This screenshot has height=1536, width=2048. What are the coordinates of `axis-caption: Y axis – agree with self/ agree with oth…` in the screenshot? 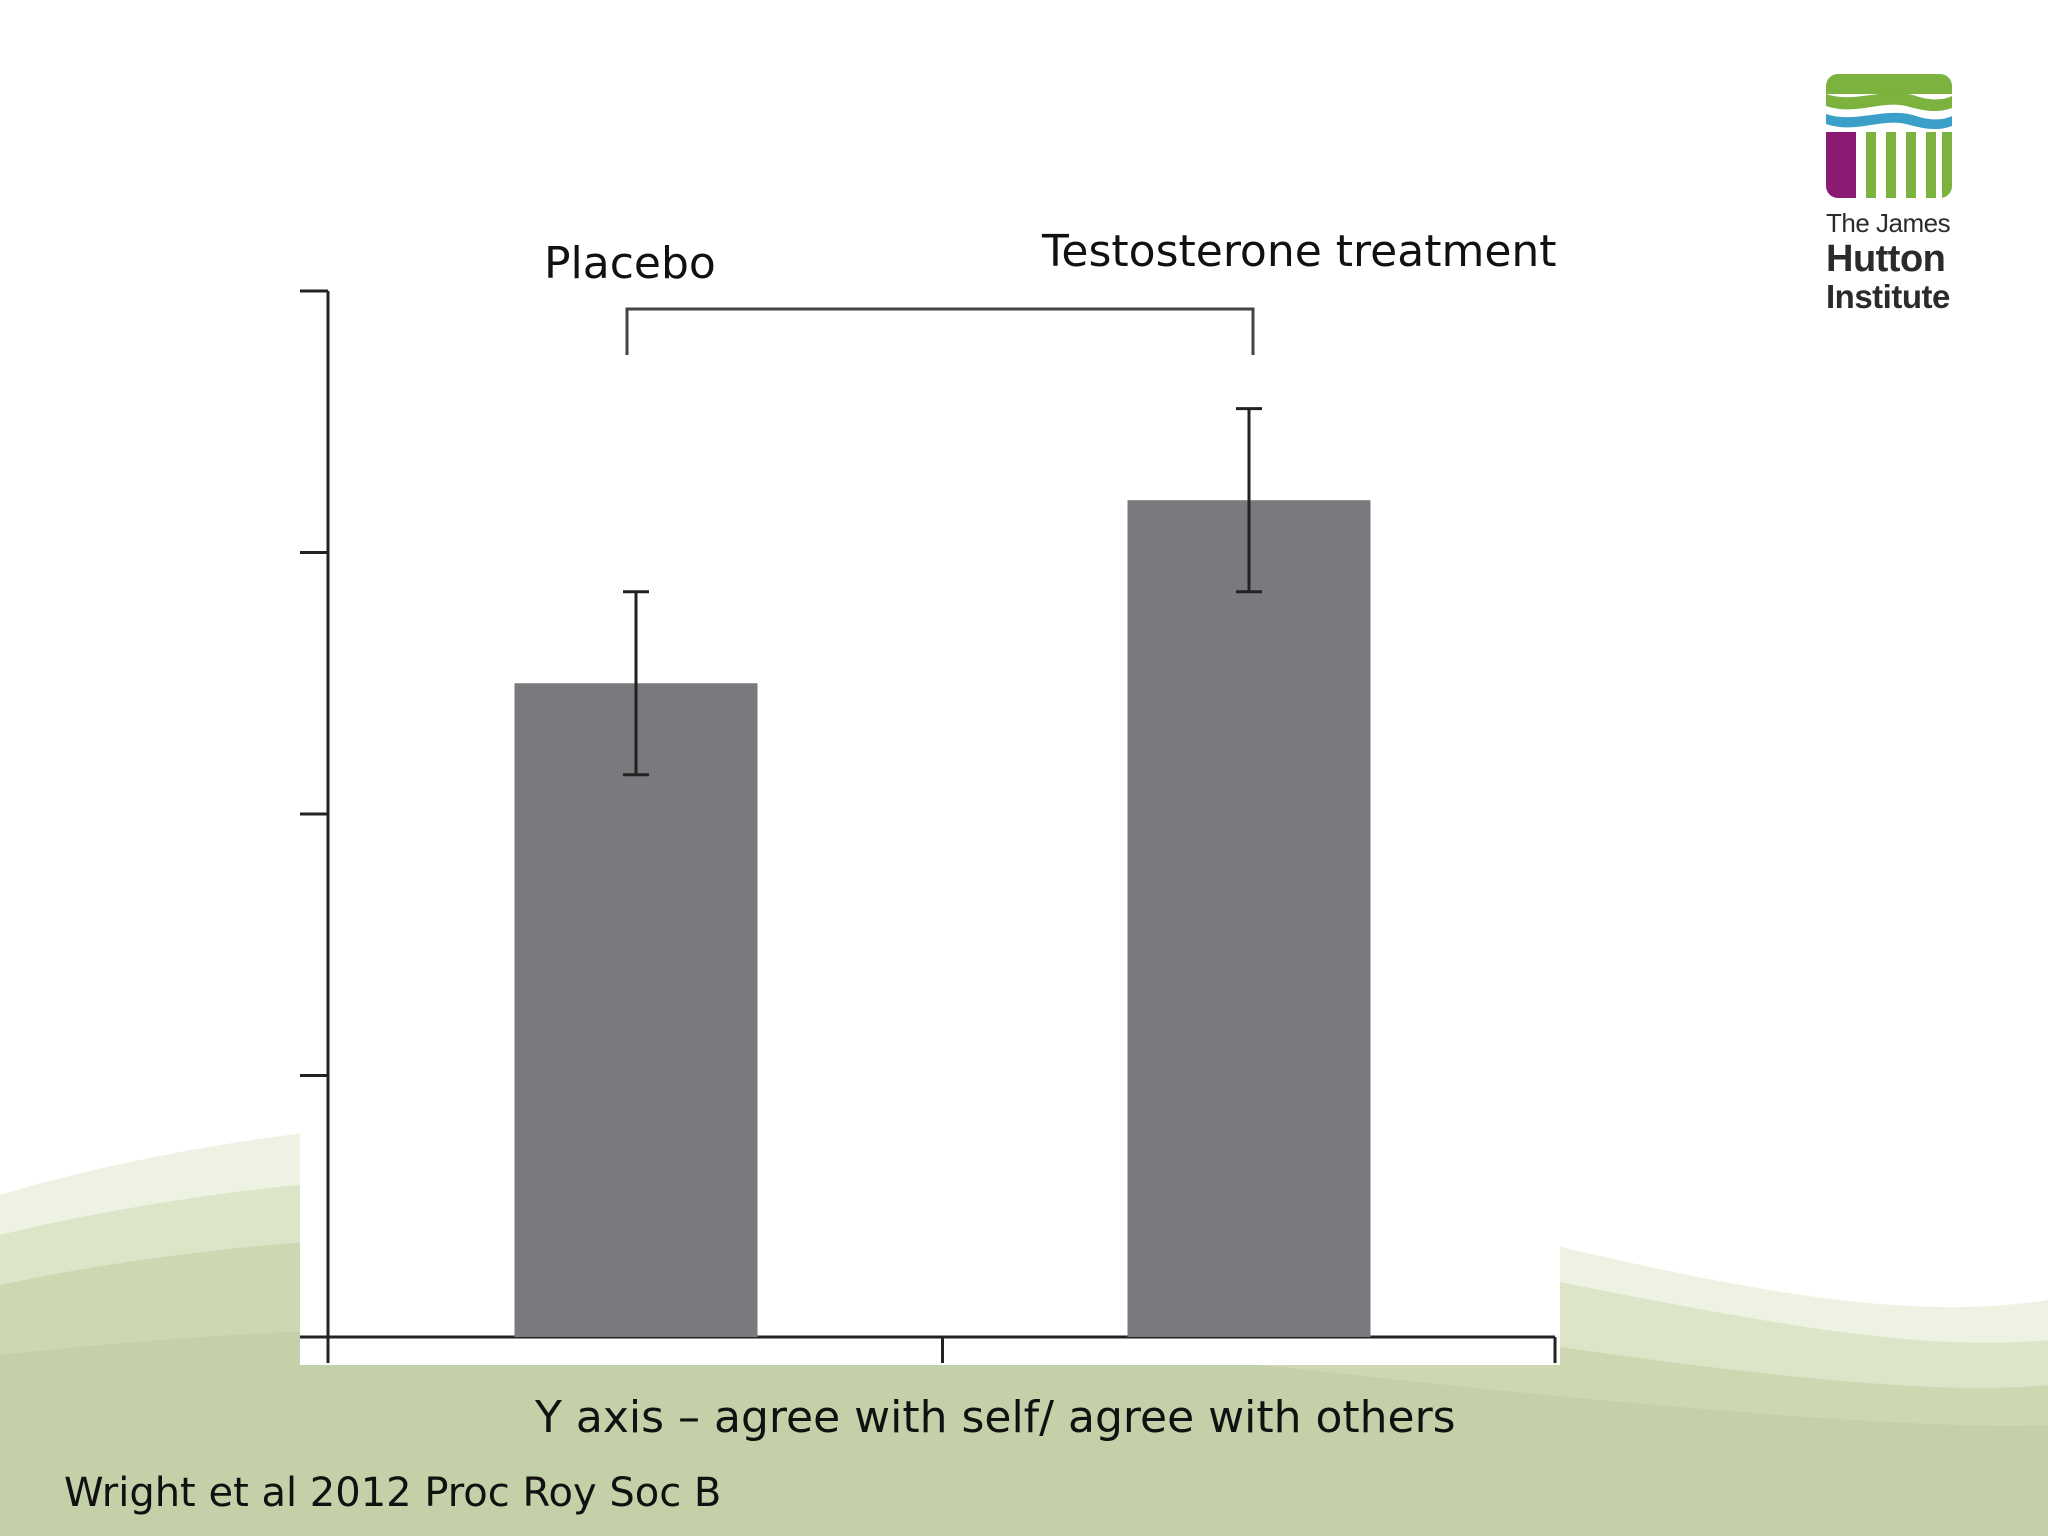 It's located at (995, 1417).